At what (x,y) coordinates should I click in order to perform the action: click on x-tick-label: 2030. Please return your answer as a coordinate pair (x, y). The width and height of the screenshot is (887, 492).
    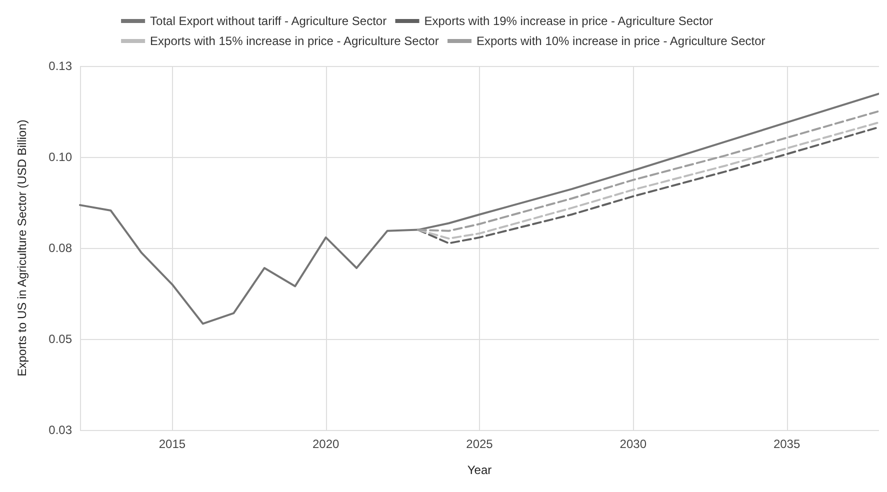
    Looking at the image, I should click on (633, 444).